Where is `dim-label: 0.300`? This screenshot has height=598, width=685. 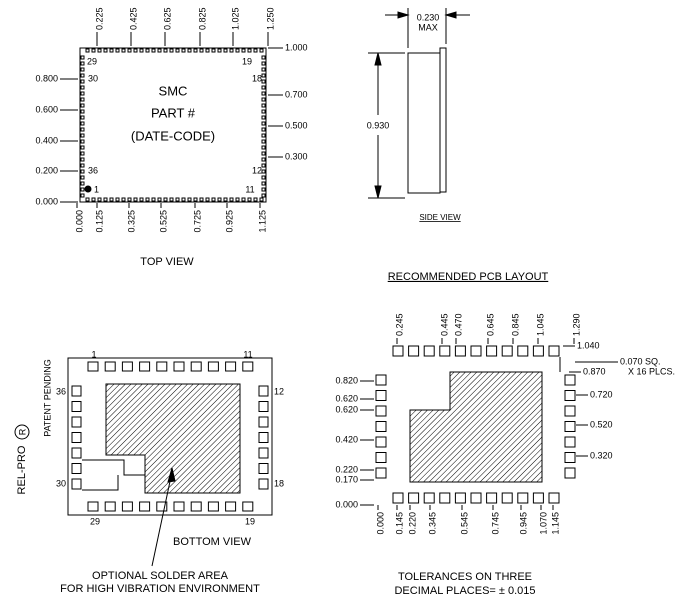 dim-label: 0.300 is located at coordinates (296, 156).